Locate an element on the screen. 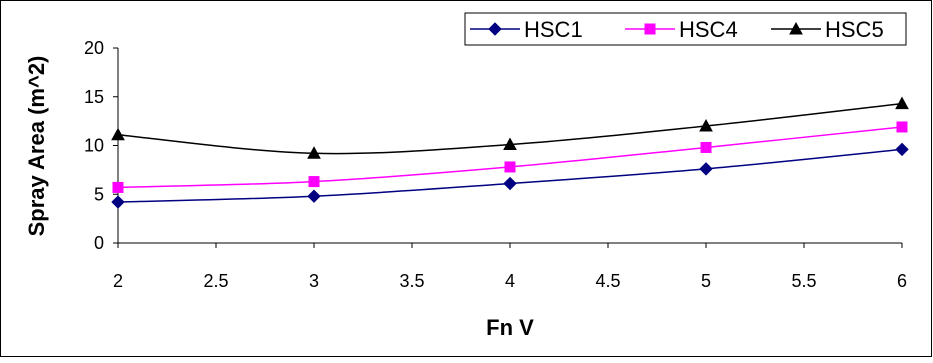 Image resolution: width=933 pixels, height=363 pixels. x-tick-label: 2.5 is located at coordinates (215, 281).